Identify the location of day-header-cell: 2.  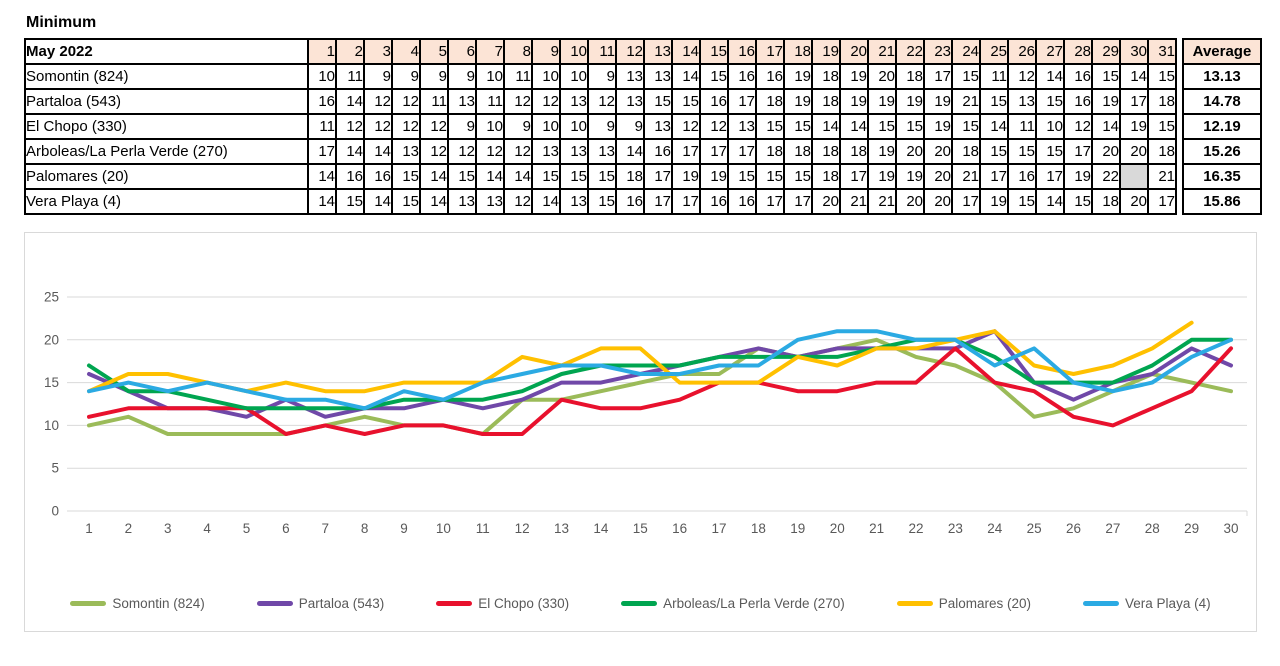
(350, 51).